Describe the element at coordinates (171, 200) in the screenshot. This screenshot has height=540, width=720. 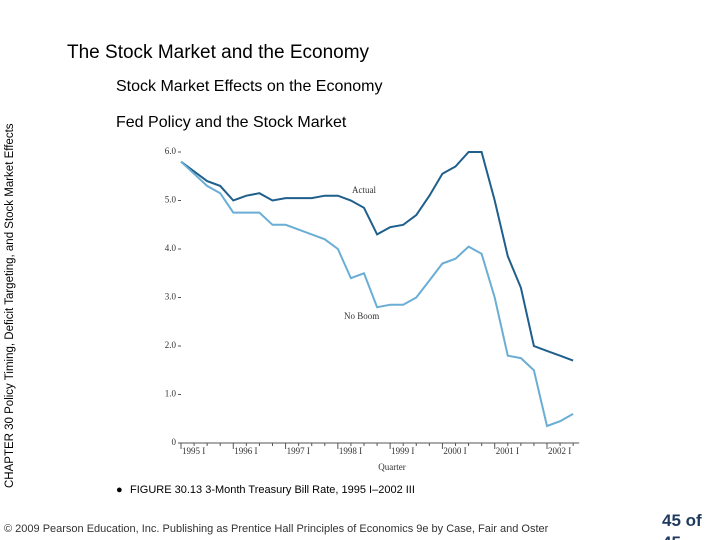
I see `y-tick-label: 5.0` at that location.